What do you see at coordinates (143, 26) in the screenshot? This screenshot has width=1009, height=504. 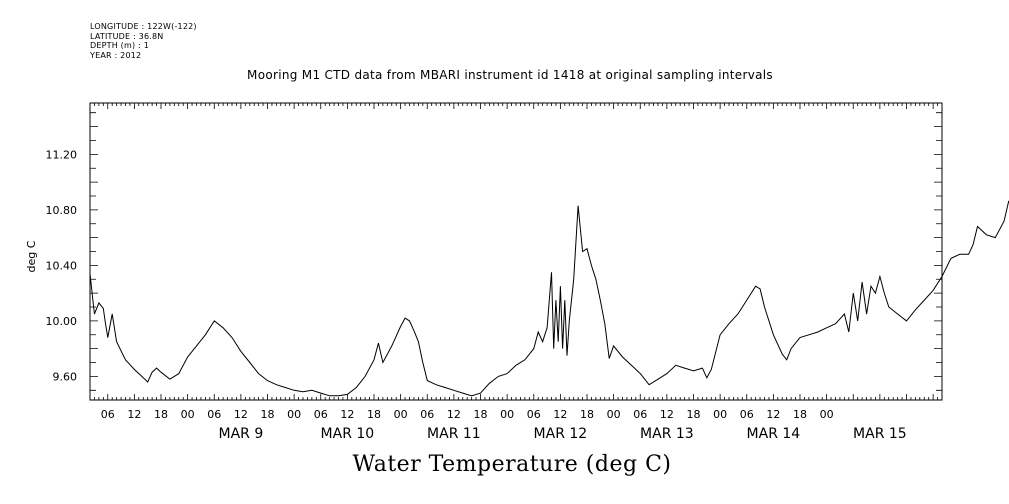 I see `longitude-label: LONGITUDE : 122W(-122)` at bounding box center [143, 26].